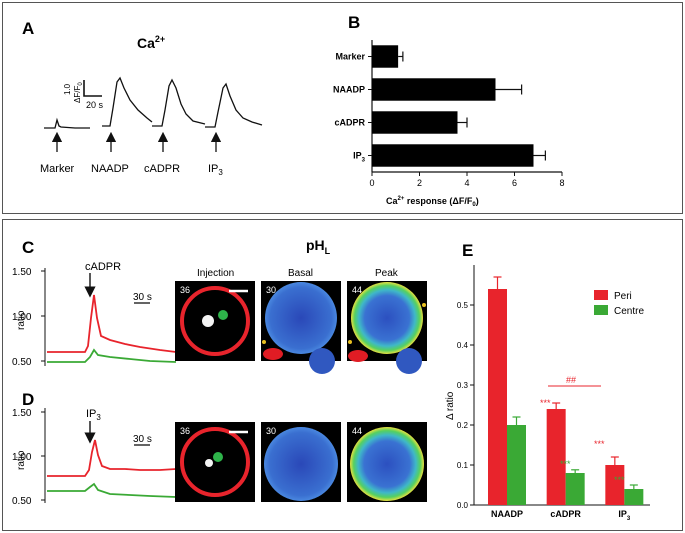  What do you see at coordinates (561, 183) in the screenshot?
I see `b-xtick-label: 8` at bounding box center [561, 183].